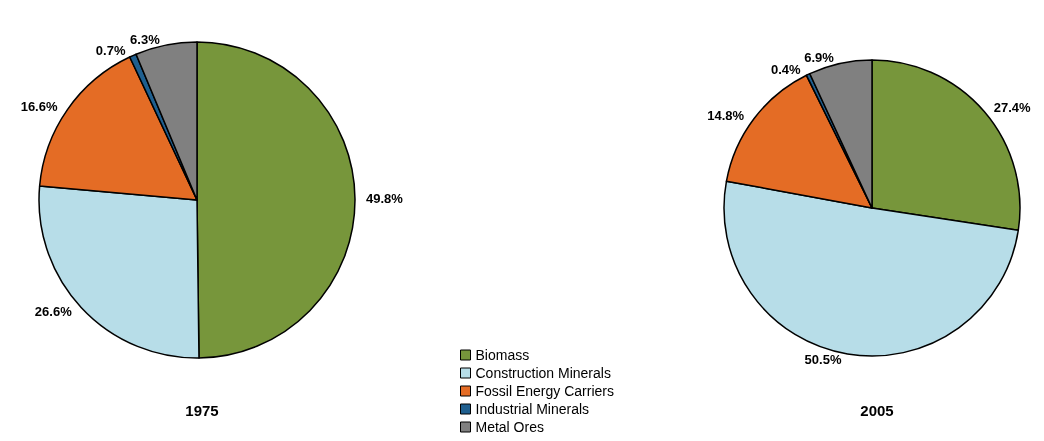  I want to click on legend-label: Biomass, so click(502, 355).